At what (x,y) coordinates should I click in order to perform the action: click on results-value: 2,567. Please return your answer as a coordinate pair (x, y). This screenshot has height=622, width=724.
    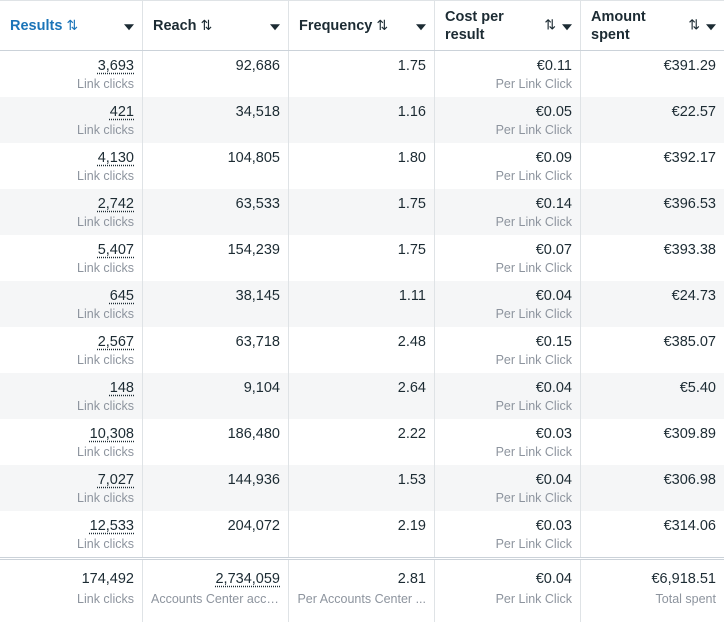
    Looking at the image, I should click on (115, 342).